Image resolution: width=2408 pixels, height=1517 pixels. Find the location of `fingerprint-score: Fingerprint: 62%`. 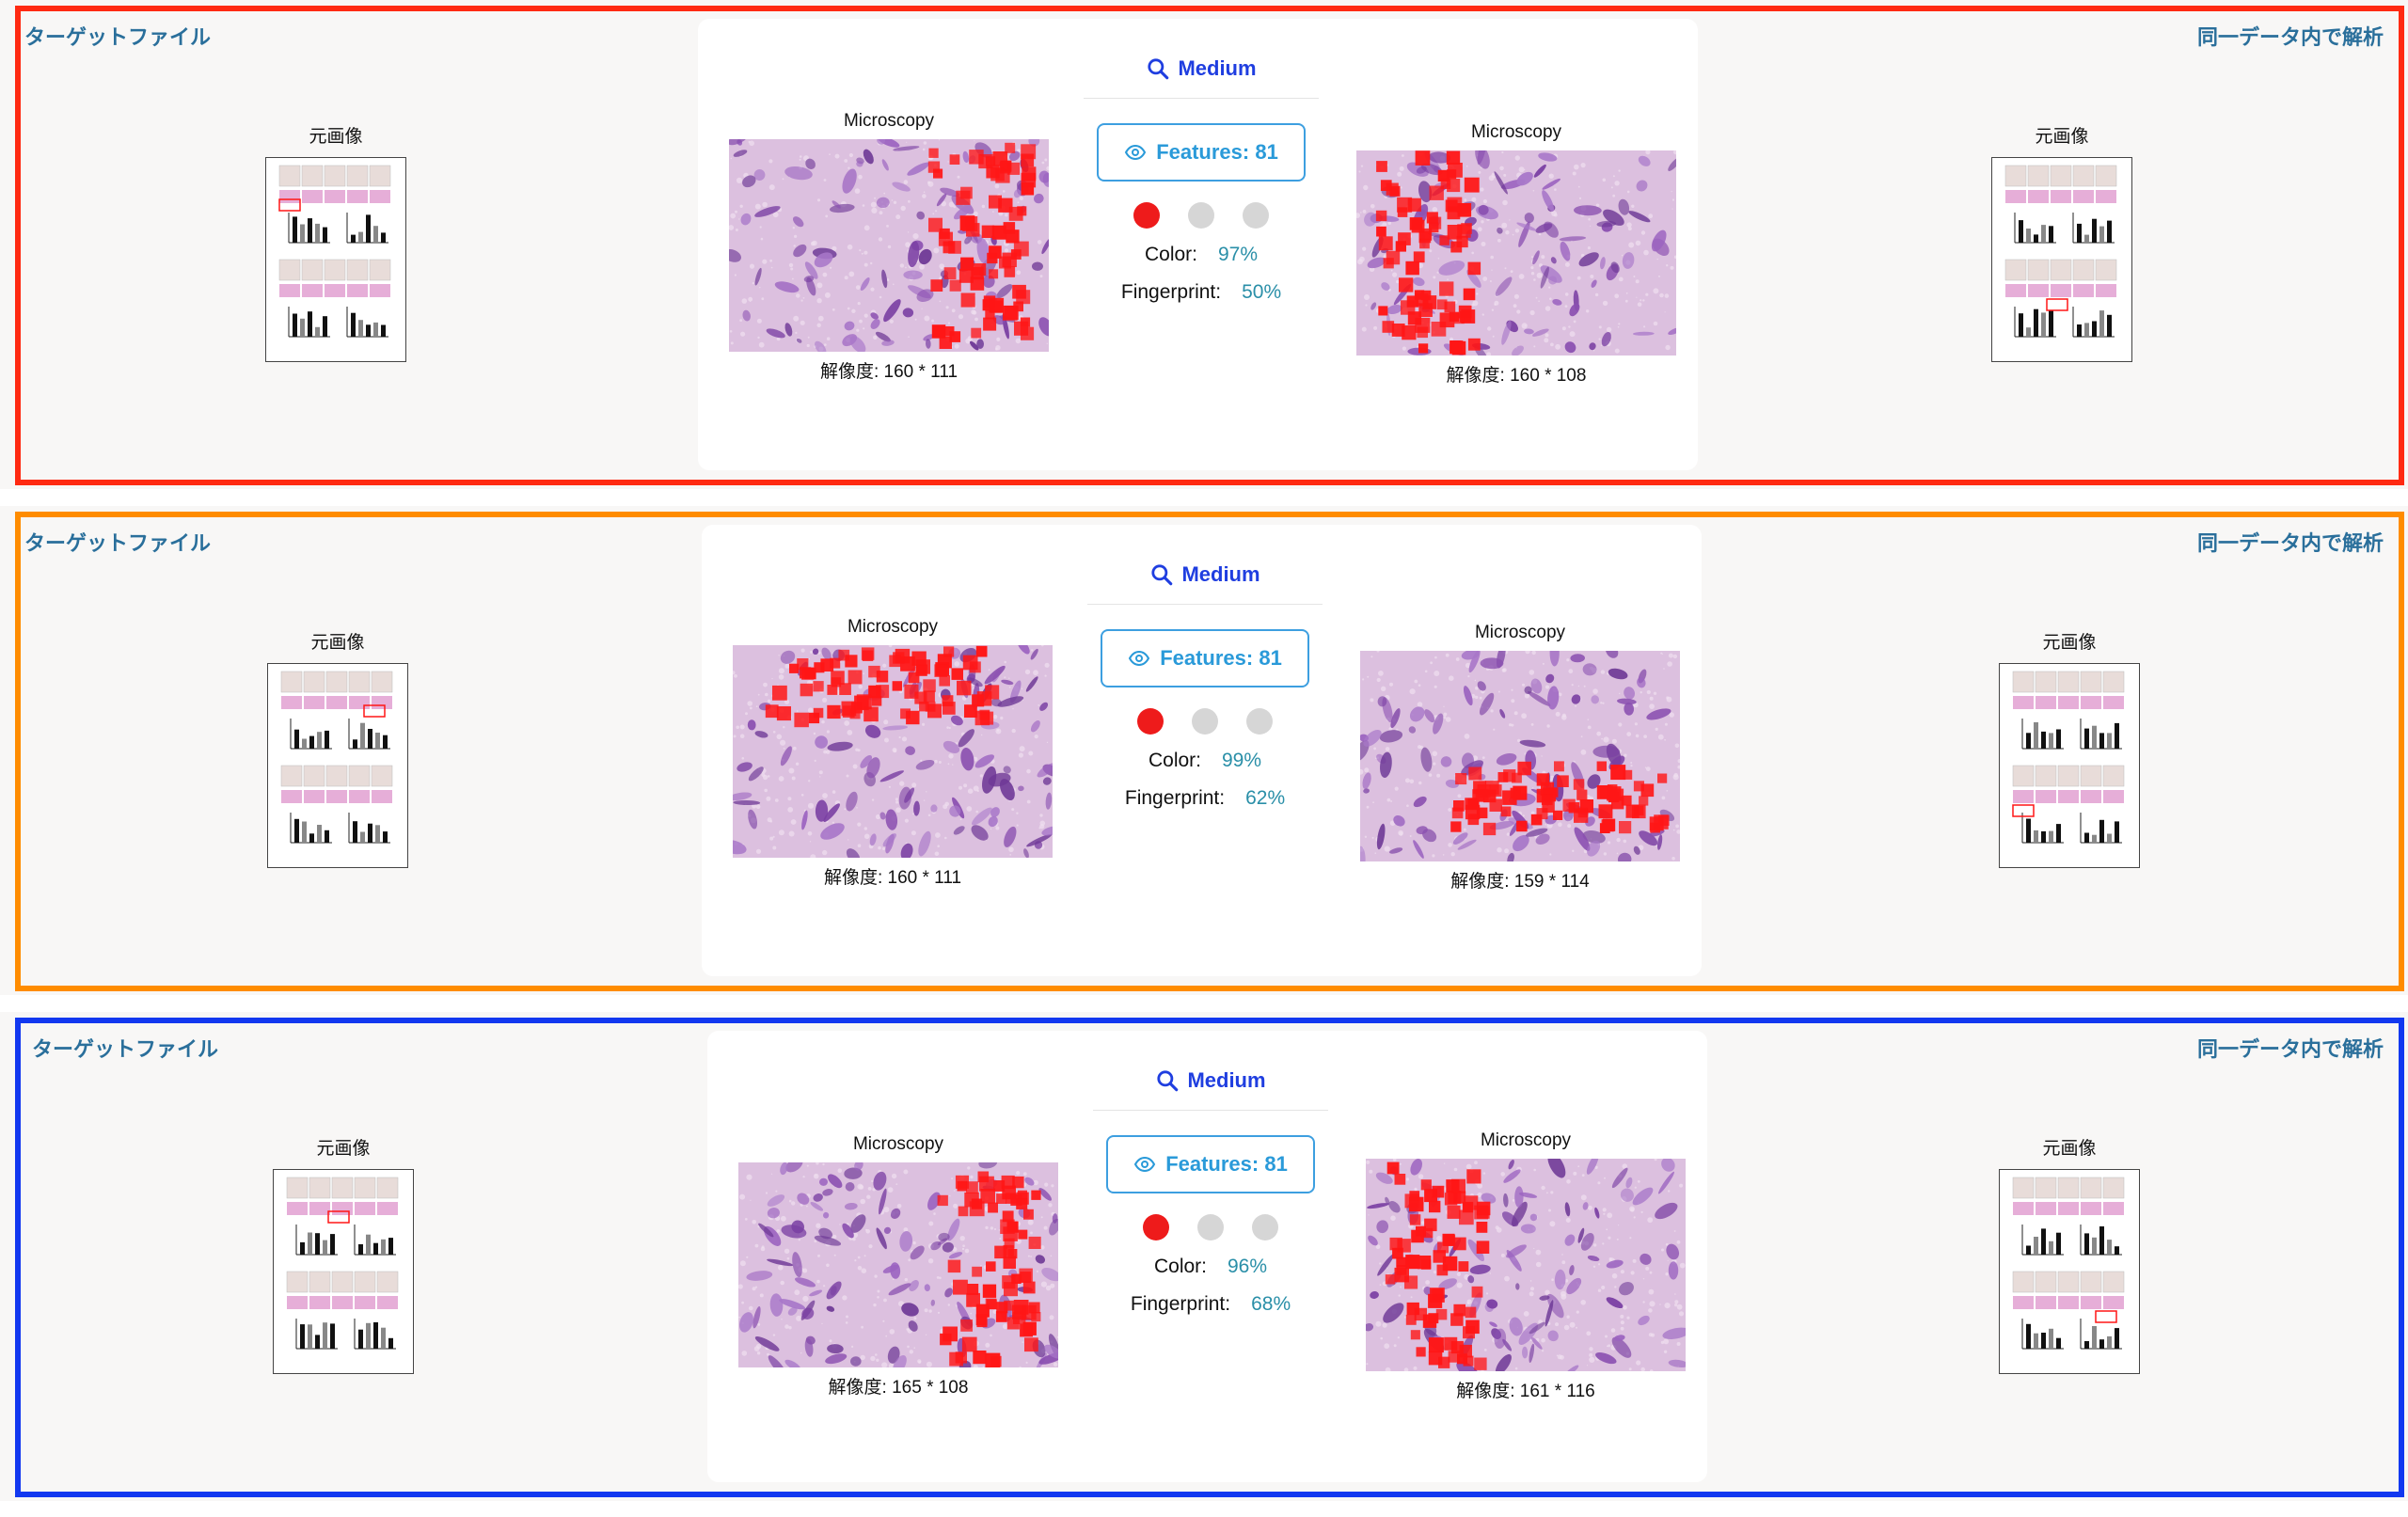

fingerprint-score: Fingerprint: 62% is located at coordinates (1205, 798).